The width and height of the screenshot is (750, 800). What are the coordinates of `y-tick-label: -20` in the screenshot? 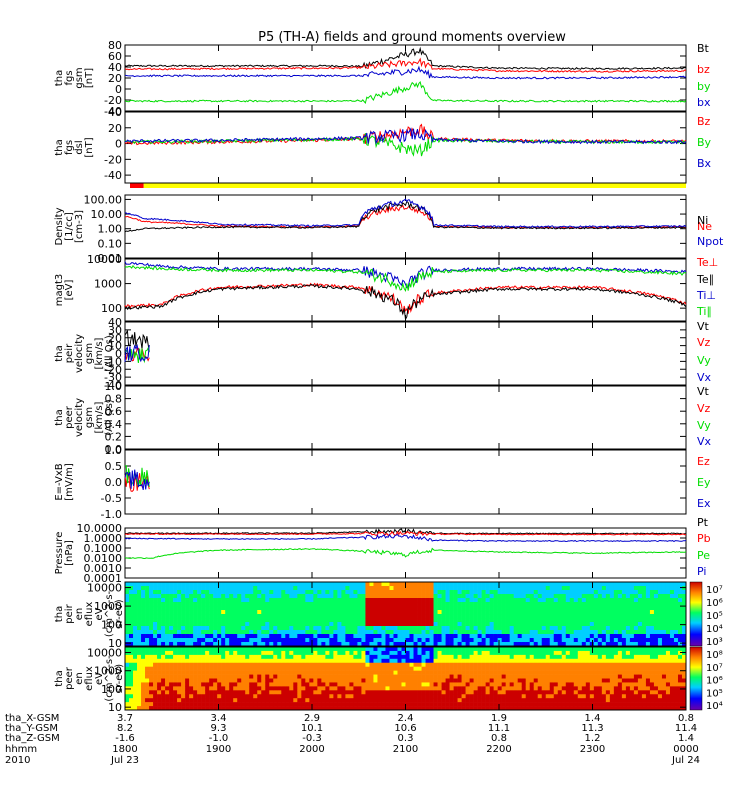 It's located at (113, 369).